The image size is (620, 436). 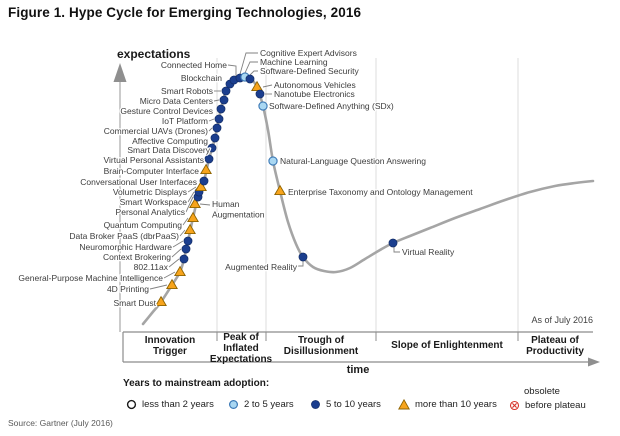 I want to click on legend-marker-light-circle-icon, so click(x=233, y=404).